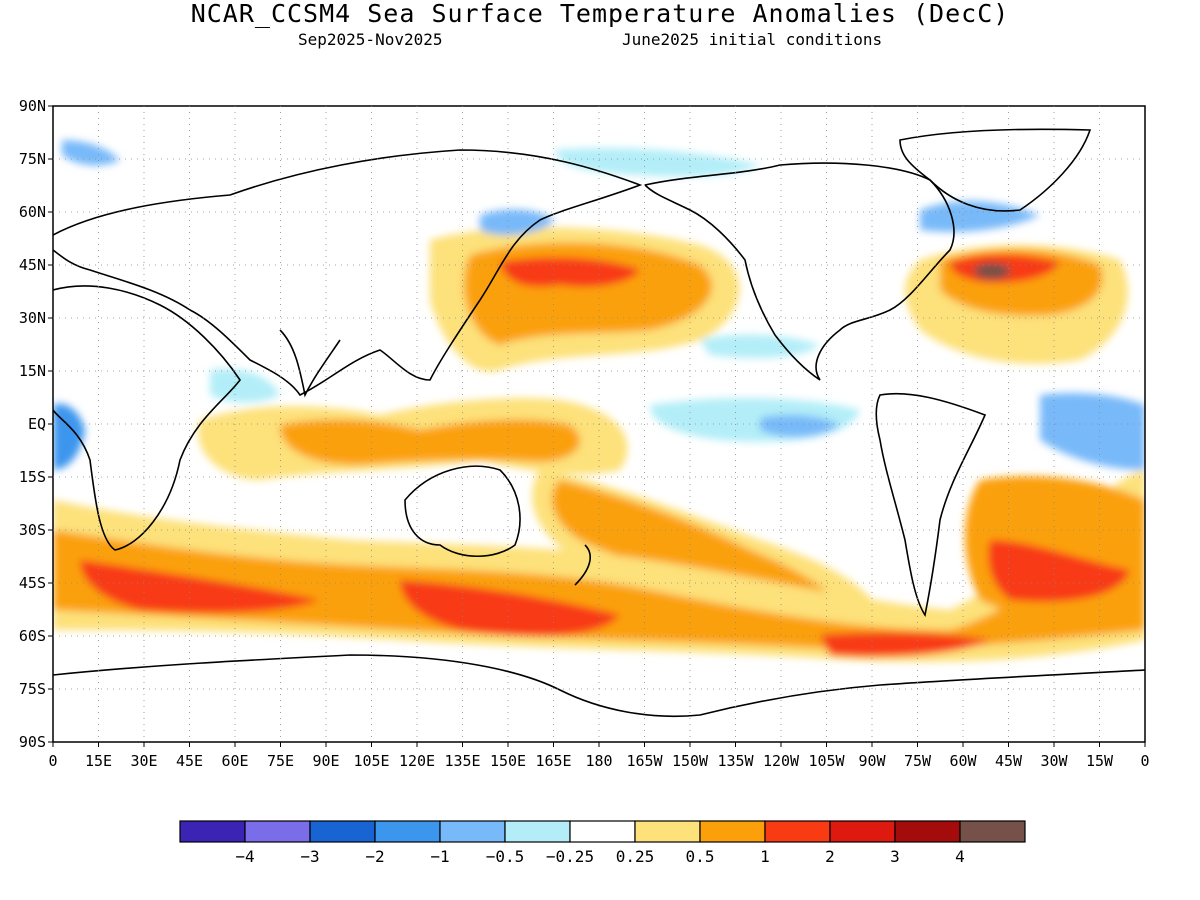 This screenshot has width=1200, height=900. Describe the element at coordinates (918, 761) in the screenshot. I see `lon-tick-label: 75W` at that location.